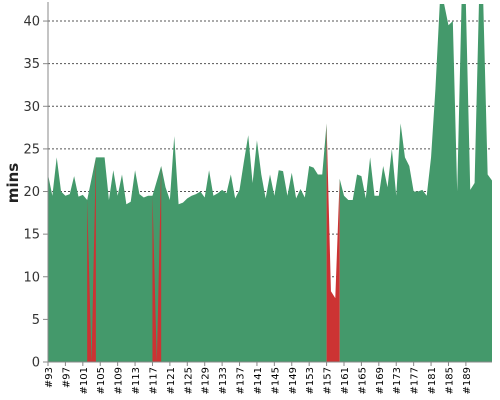 This screenshot has width=500, height=400. What do you see at coordinates (275, 380) in the screenshot?
I see `x-tick-label-145: #145` at bounding box center [275, 380].